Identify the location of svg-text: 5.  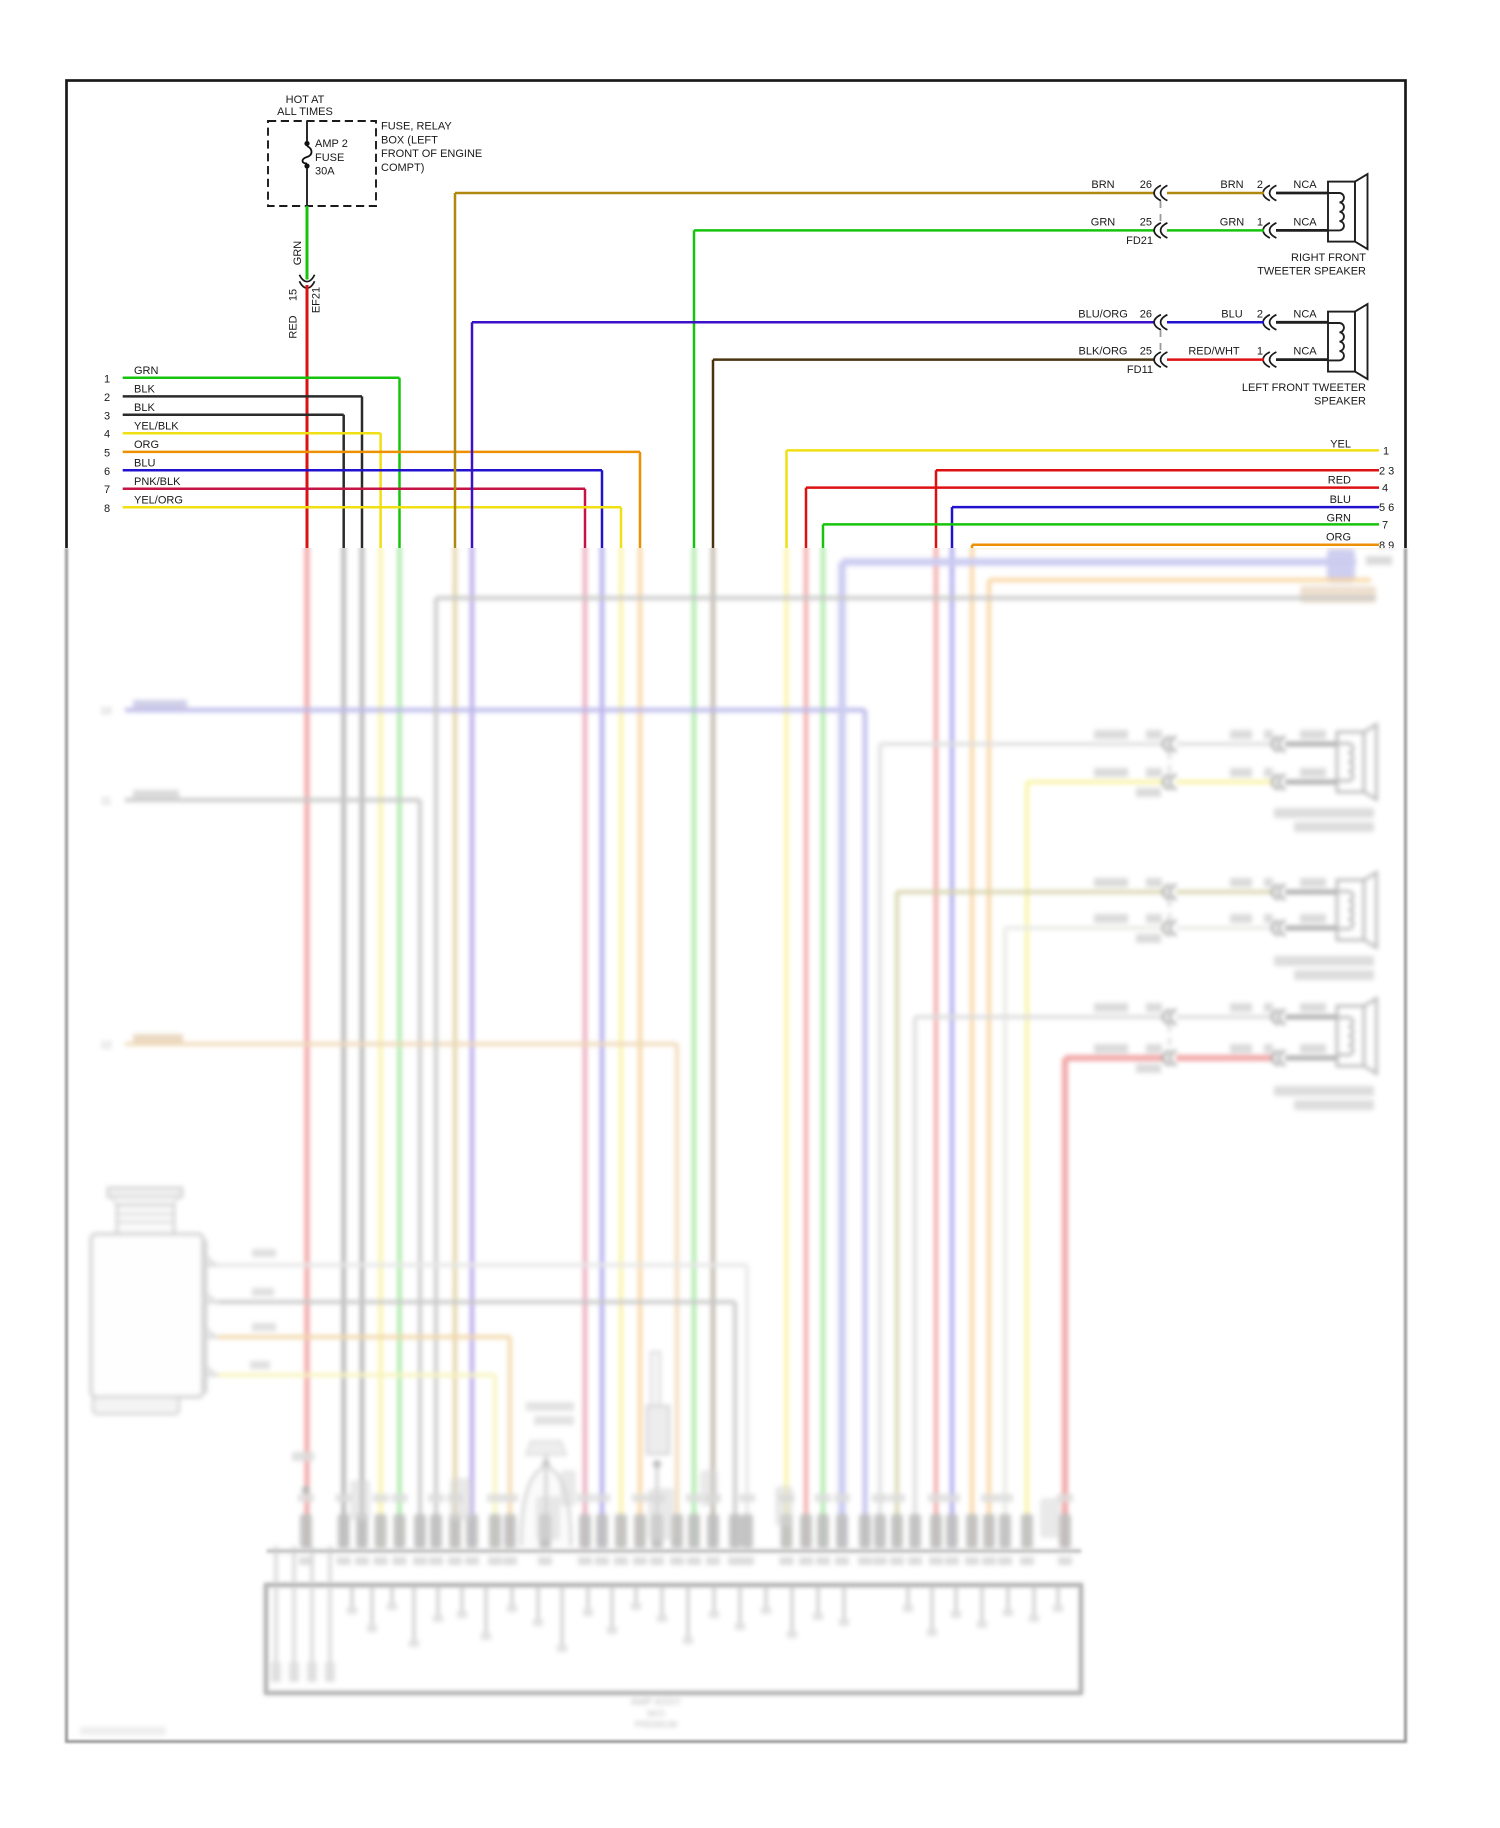
(107, 453).